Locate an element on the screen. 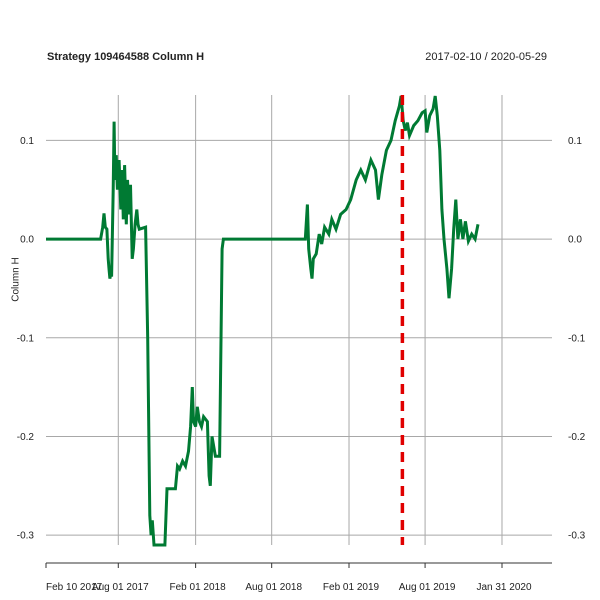 Image resolution: width=600 pixels, height=600 pixels. x-tick-label: Feb 01 2018 is located at coordinates (198, 587).